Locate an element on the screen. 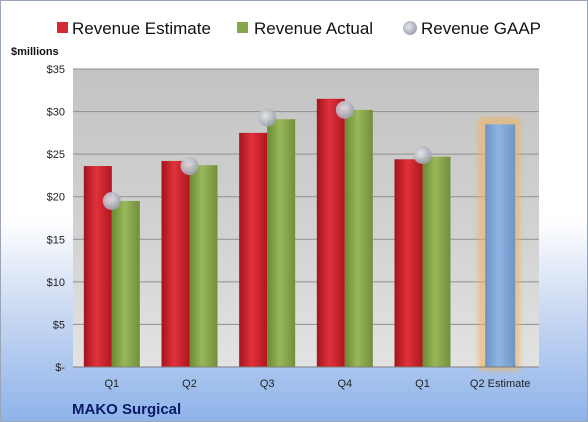 The image size is (588, 422). y-tick-label: $- is located at coordinates (60, 368).